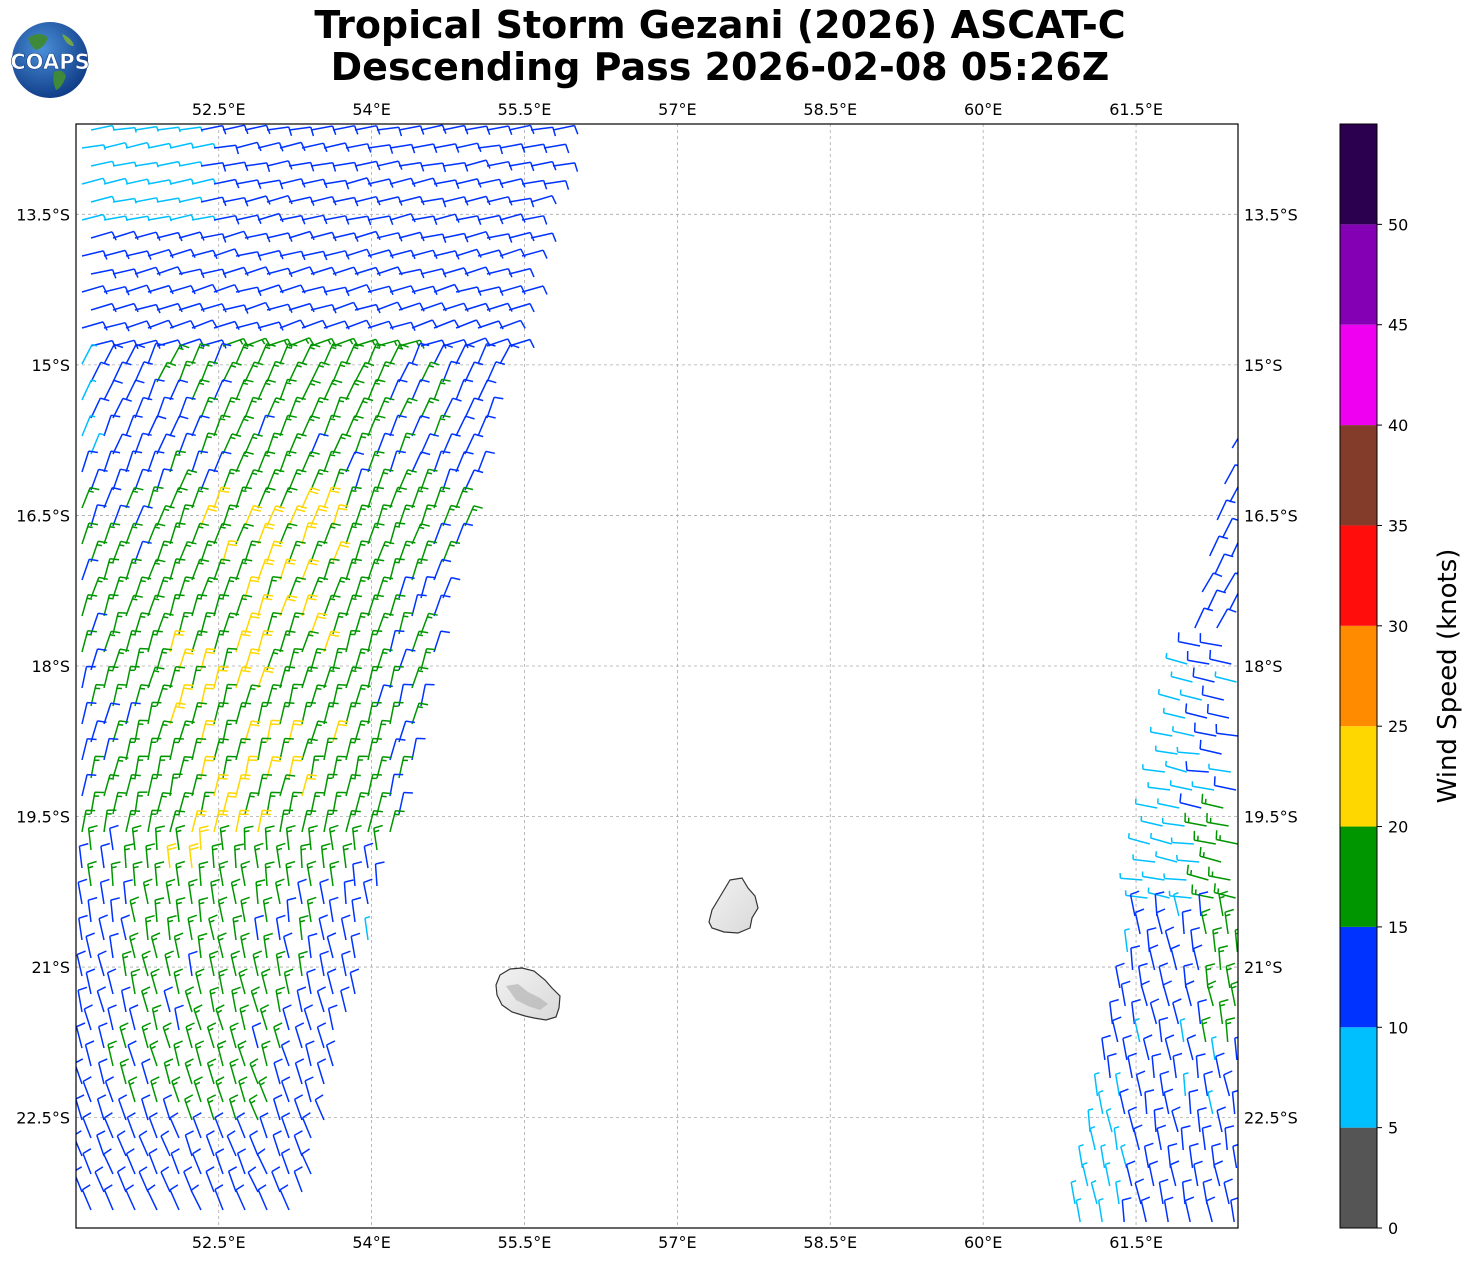 Image resolution: width=1476 pixels, height=1264 pixels. I want to click on colorbar-tick-label: 40, so click(1398, 425).